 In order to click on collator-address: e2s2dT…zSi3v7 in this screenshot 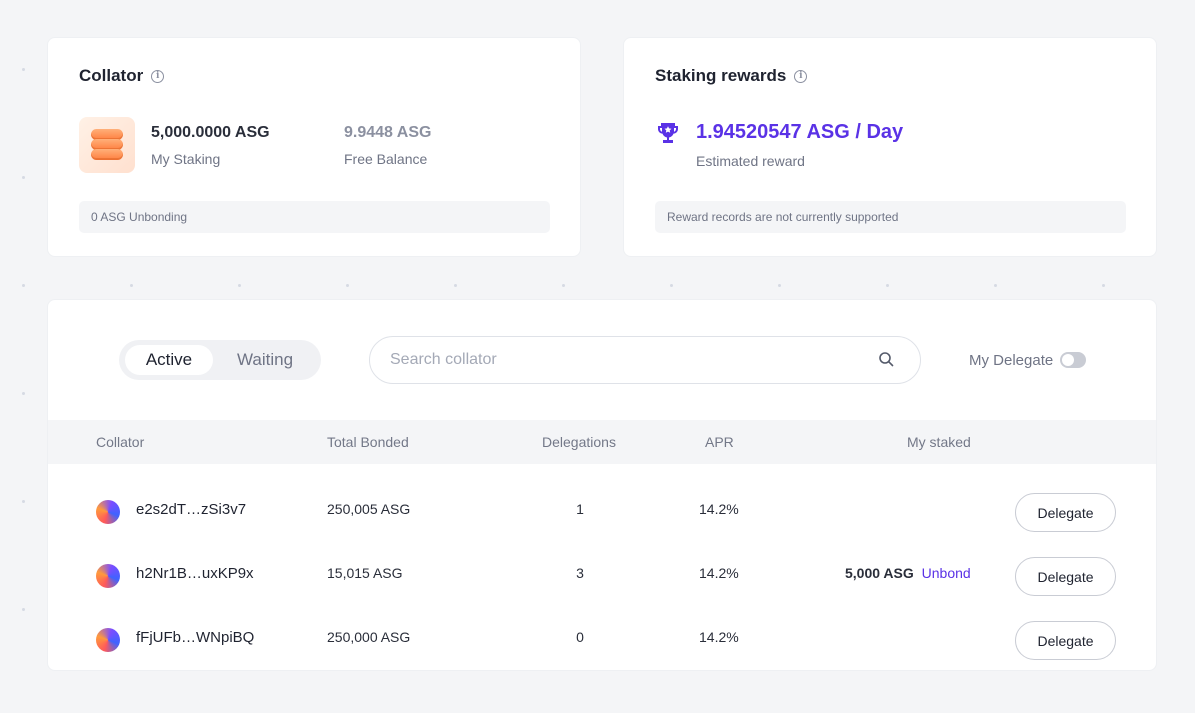, I will do `click(191, 509)`.